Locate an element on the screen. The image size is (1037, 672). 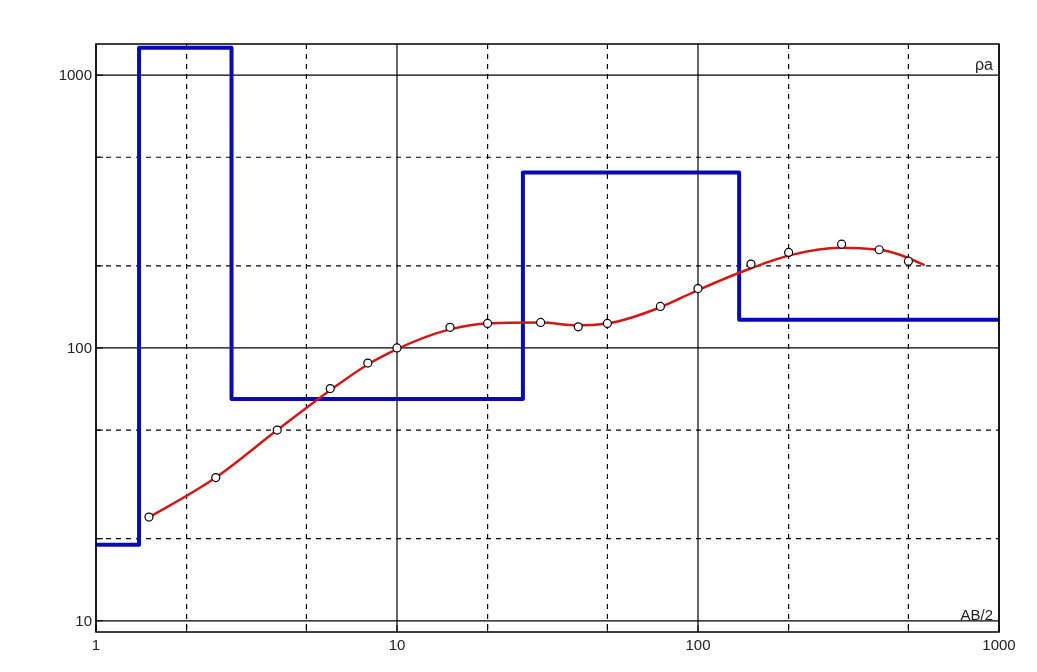
y-axis-title: ρa is located at coordinates (984, 64).